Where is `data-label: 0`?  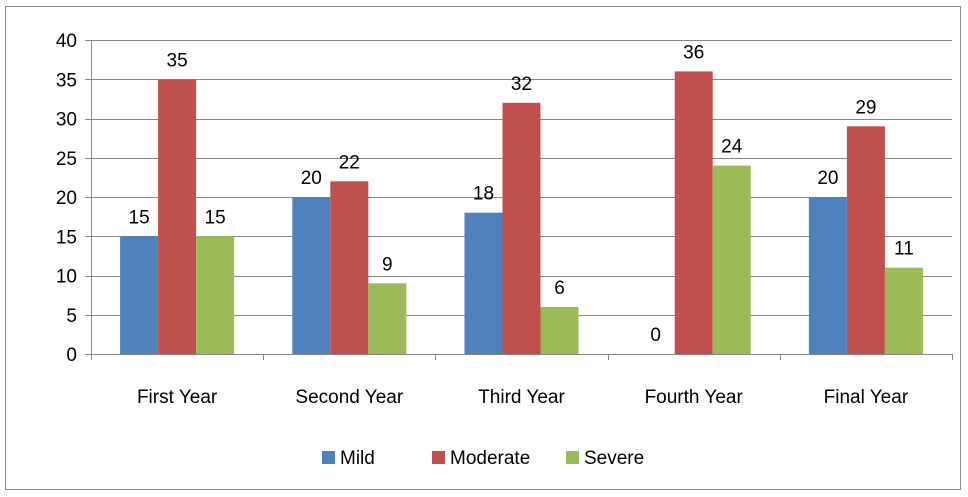
data-label: 0 is located at coordinates (655, 335).